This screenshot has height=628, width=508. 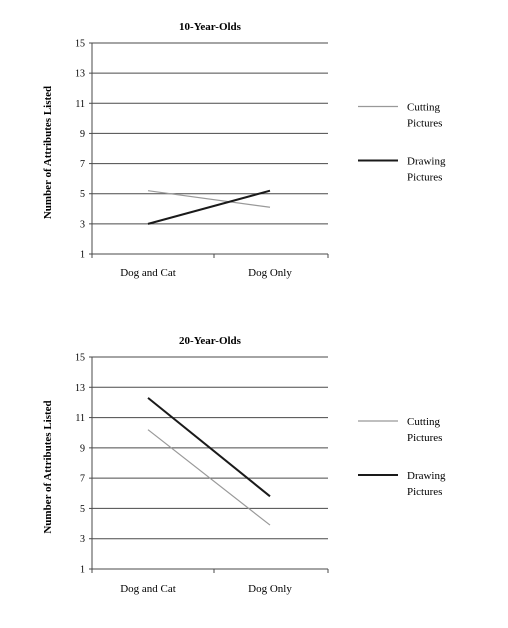 What do you see at coordinates (210, 341) in the screenshot?
I see `chart-title: 20-Year-Olds` at bounding box center [210, 341].